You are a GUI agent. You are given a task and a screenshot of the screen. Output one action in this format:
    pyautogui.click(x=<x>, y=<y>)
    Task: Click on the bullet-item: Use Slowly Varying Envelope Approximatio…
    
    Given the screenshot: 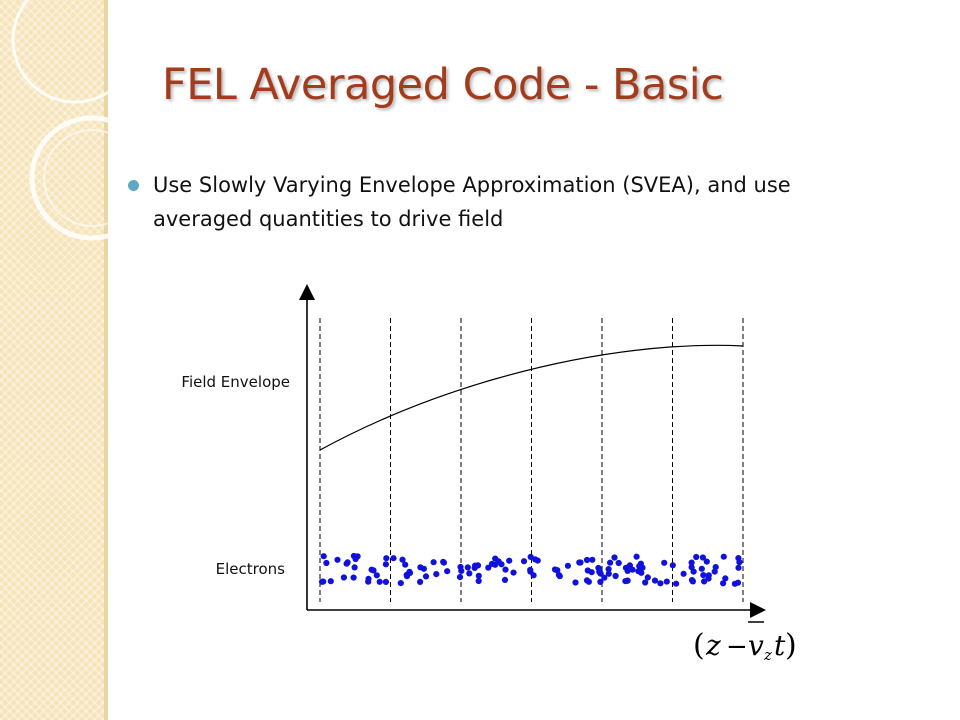 What is the action you would take?
    pyautogui.click(x=498, y=202)
    